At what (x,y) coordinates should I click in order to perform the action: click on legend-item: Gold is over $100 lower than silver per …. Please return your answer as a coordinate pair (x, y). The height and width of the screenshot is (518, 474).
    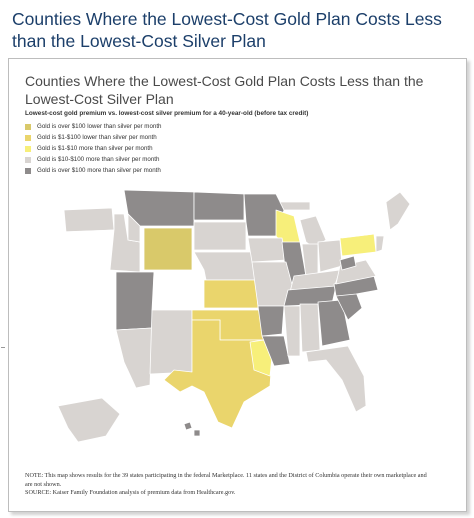
    Looking at the image, I should click on (93, 126).